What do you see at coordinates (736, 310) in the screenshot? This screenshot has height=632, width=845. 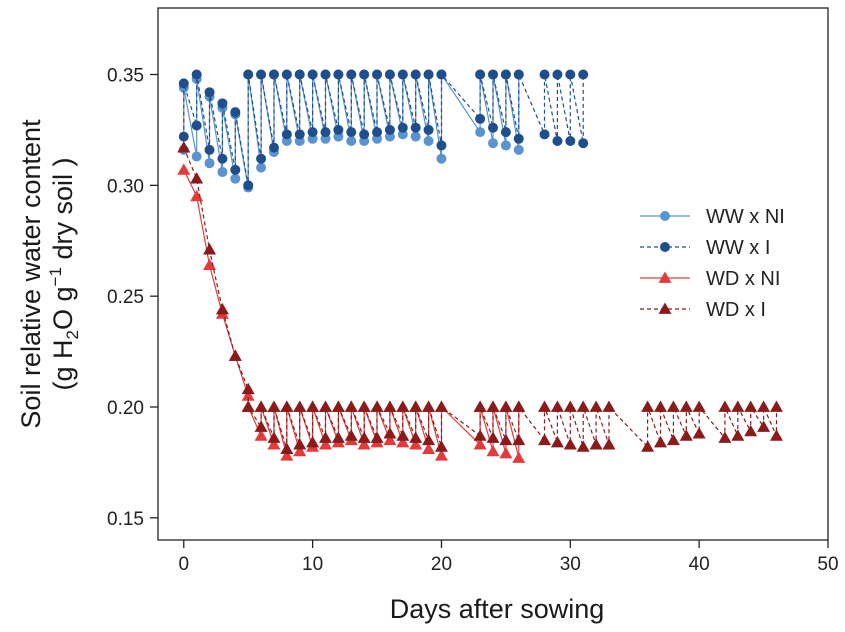 I see `legend-label: WD x I` at bounding box center [736, 310].